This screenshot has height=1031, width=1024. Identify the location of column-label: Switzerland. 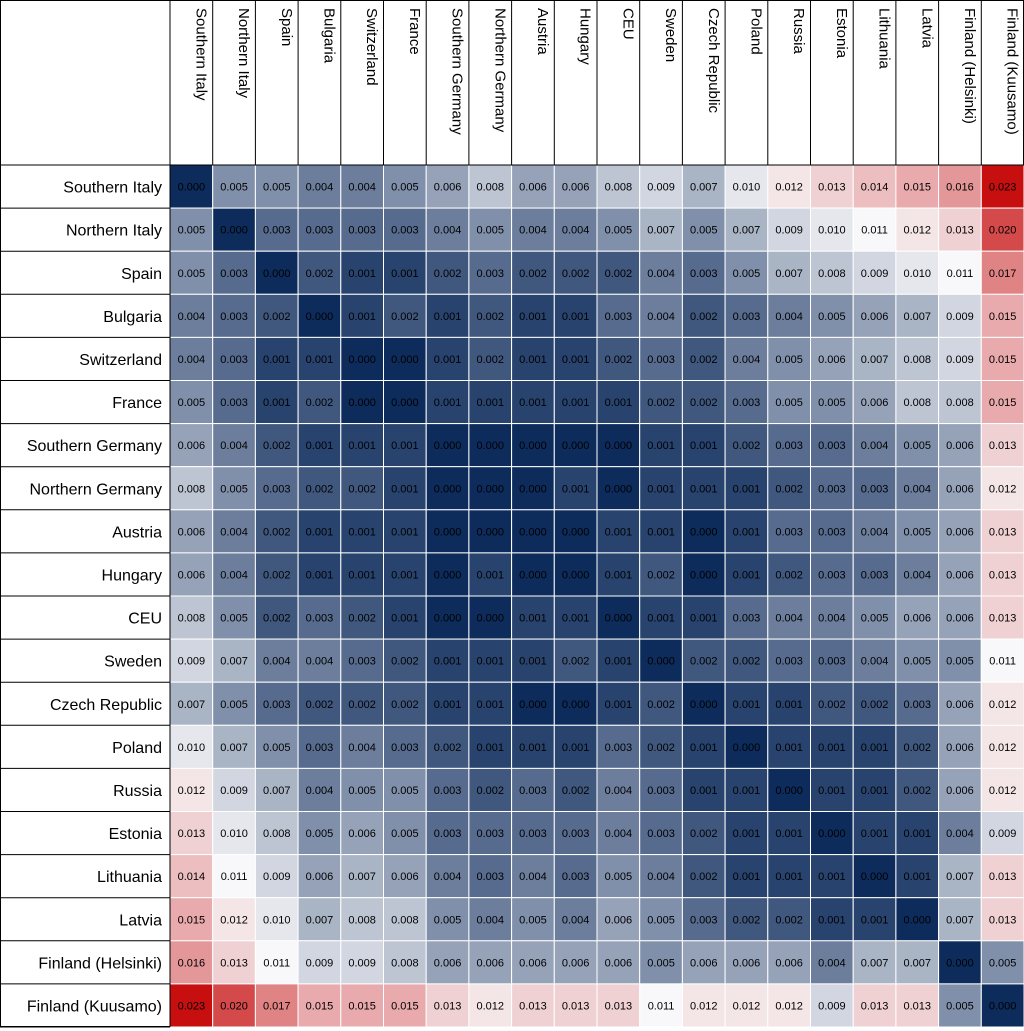
(371, 47).